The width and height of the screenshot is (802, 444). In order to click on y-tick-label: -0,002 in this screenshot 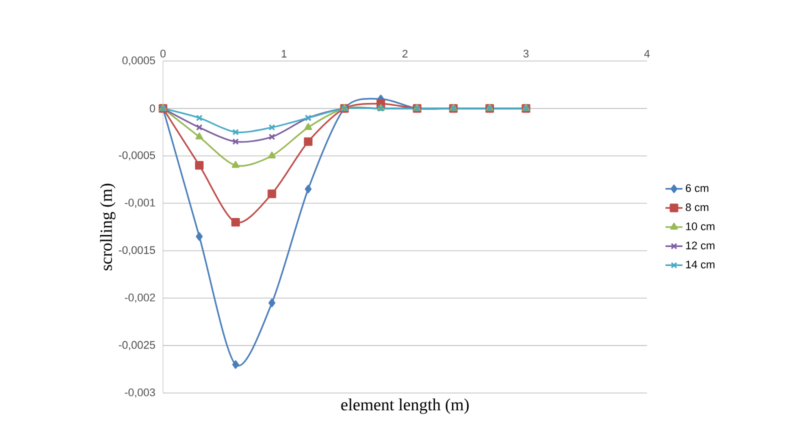, I will do `click(139, 298)`.